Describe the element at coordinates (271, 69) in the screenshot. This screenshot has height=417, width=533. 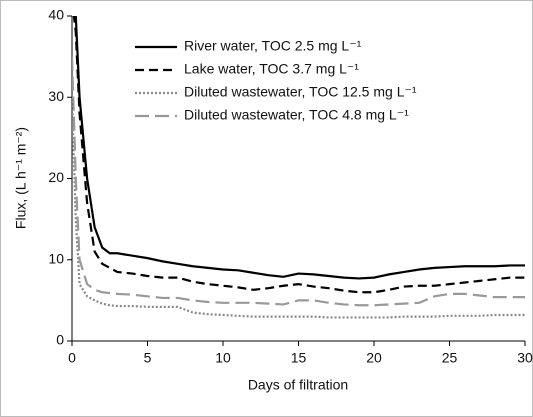
I see `legend-label: Lake water, TOC 3.7 mg L⁻¹` at that location.